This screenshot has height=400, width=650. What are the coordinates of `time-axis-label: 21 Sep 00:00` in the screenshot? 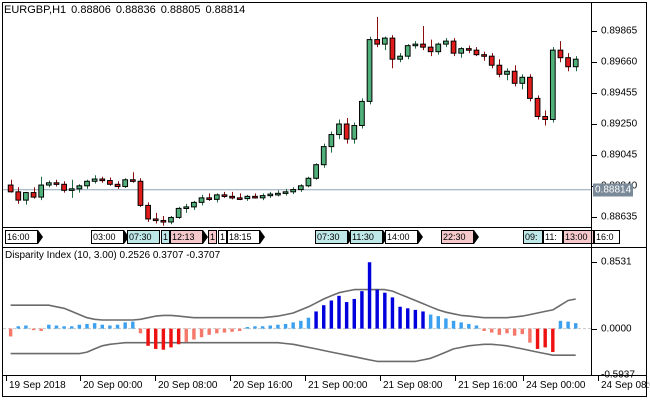 It's located at (338, 385).